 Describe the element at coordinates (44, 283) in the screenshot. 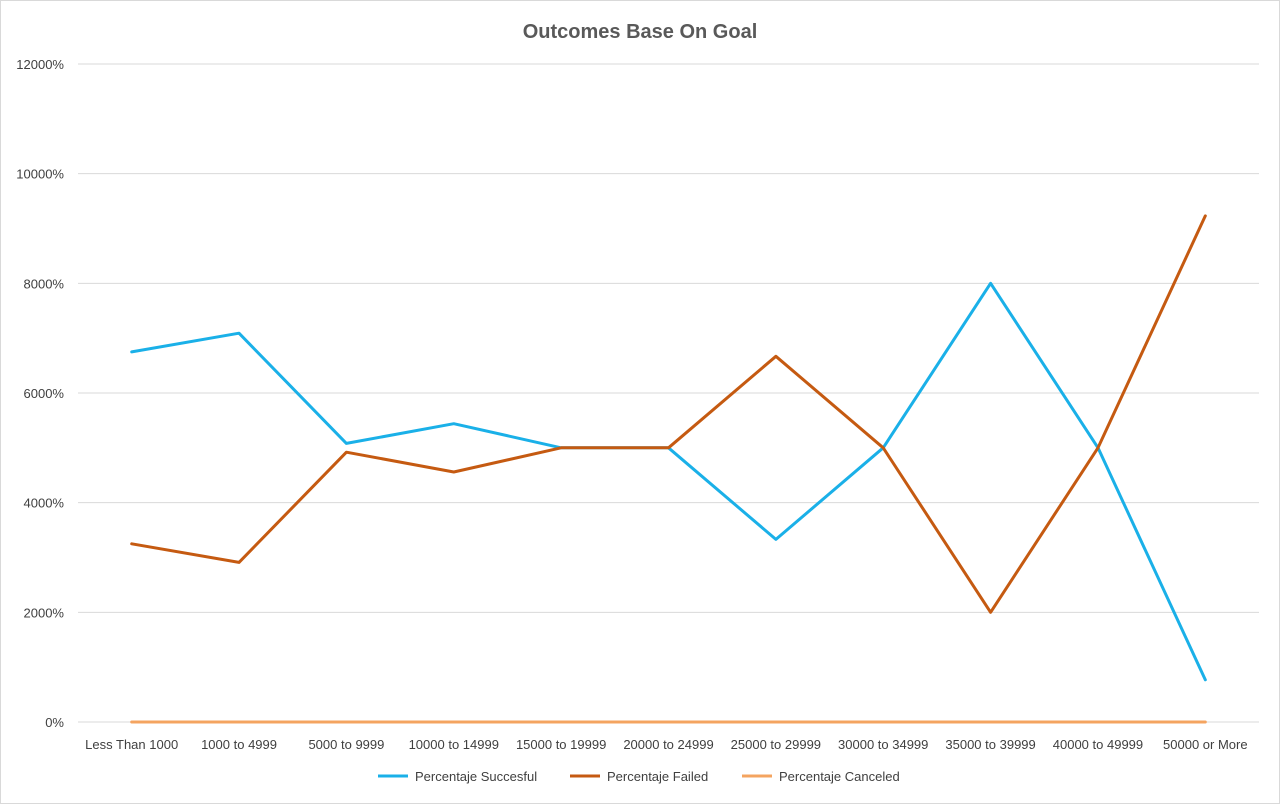

I see `y-tick-label: 8000%` at that location.